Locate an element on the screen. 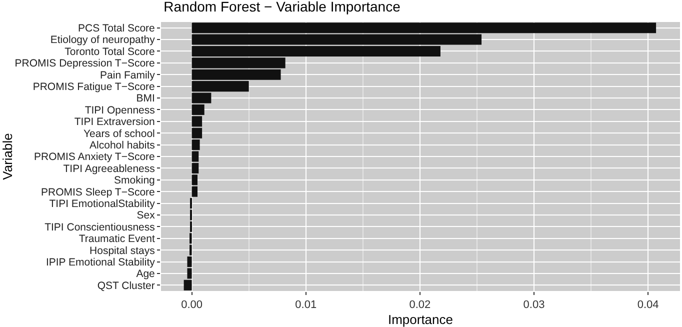  y-tick-label: PROMIS Sleep T−Score is located at coordinates (98, 192).